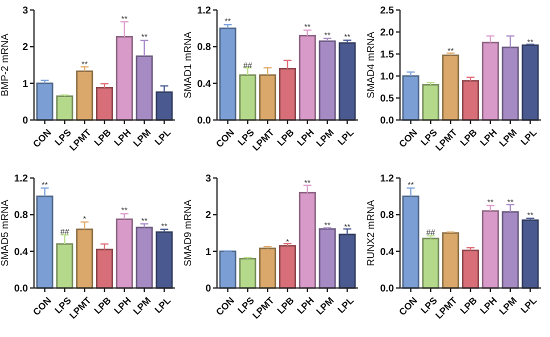 The image size is (550, 337). I want to click on y-axis-title: SMAD5 mRNA, so click(5, 232).